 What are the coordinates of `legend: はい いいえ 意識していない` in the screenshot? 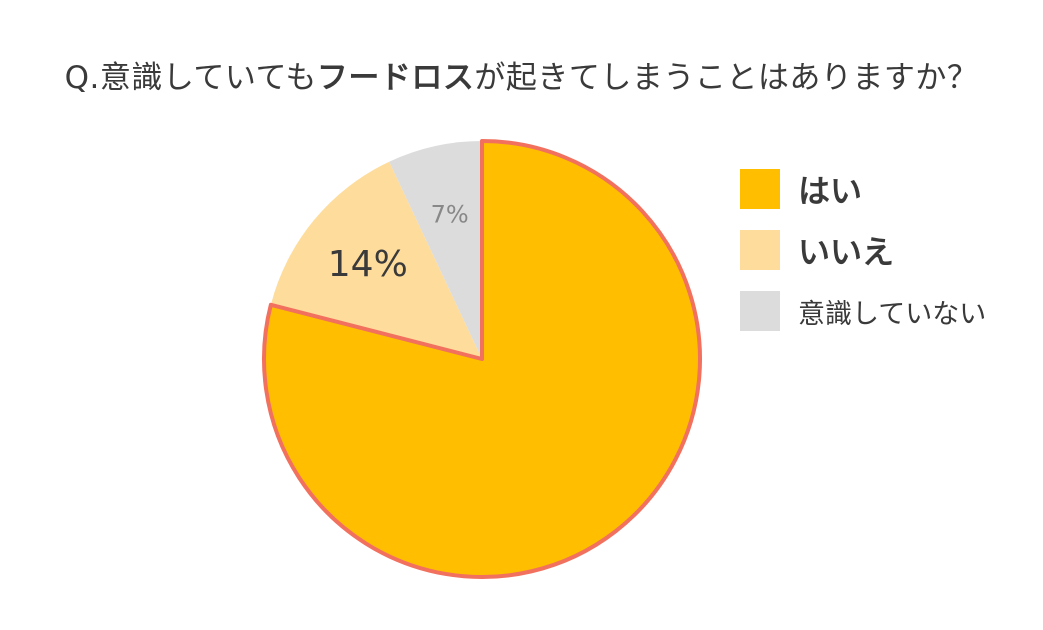 It's located at (863, 259).